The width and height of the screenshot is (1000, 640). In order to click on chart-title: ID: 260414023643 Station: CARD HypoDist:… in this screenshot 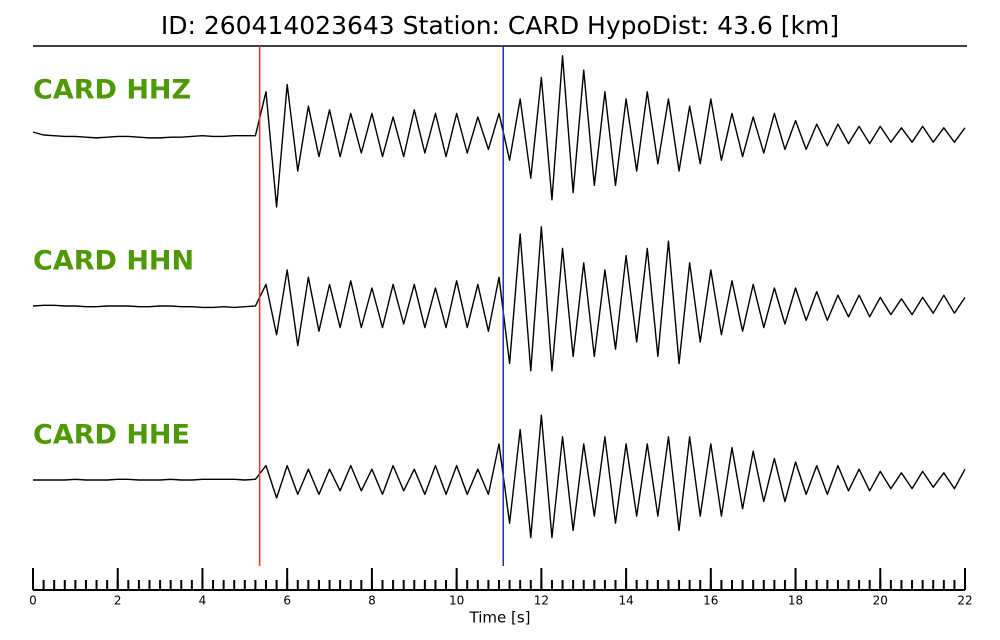, I will do `click(500, 25)`.